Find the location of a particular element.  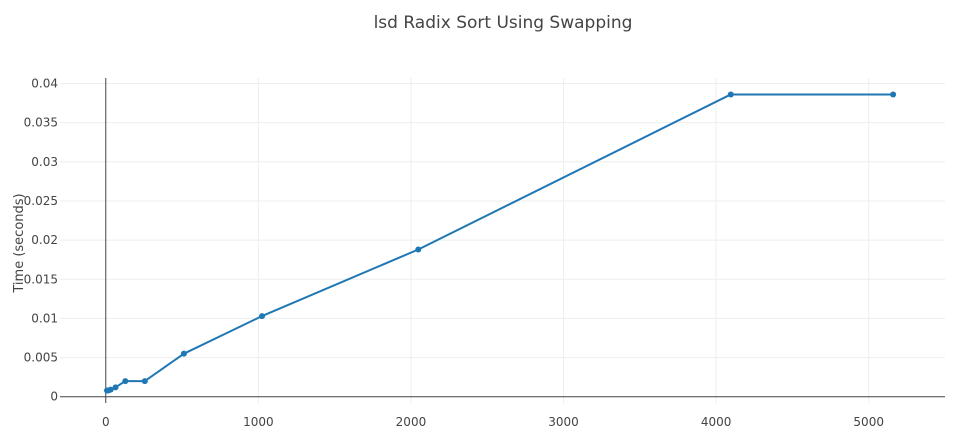

y-tick-label: 0.03 is located at coordinates (44, 162).